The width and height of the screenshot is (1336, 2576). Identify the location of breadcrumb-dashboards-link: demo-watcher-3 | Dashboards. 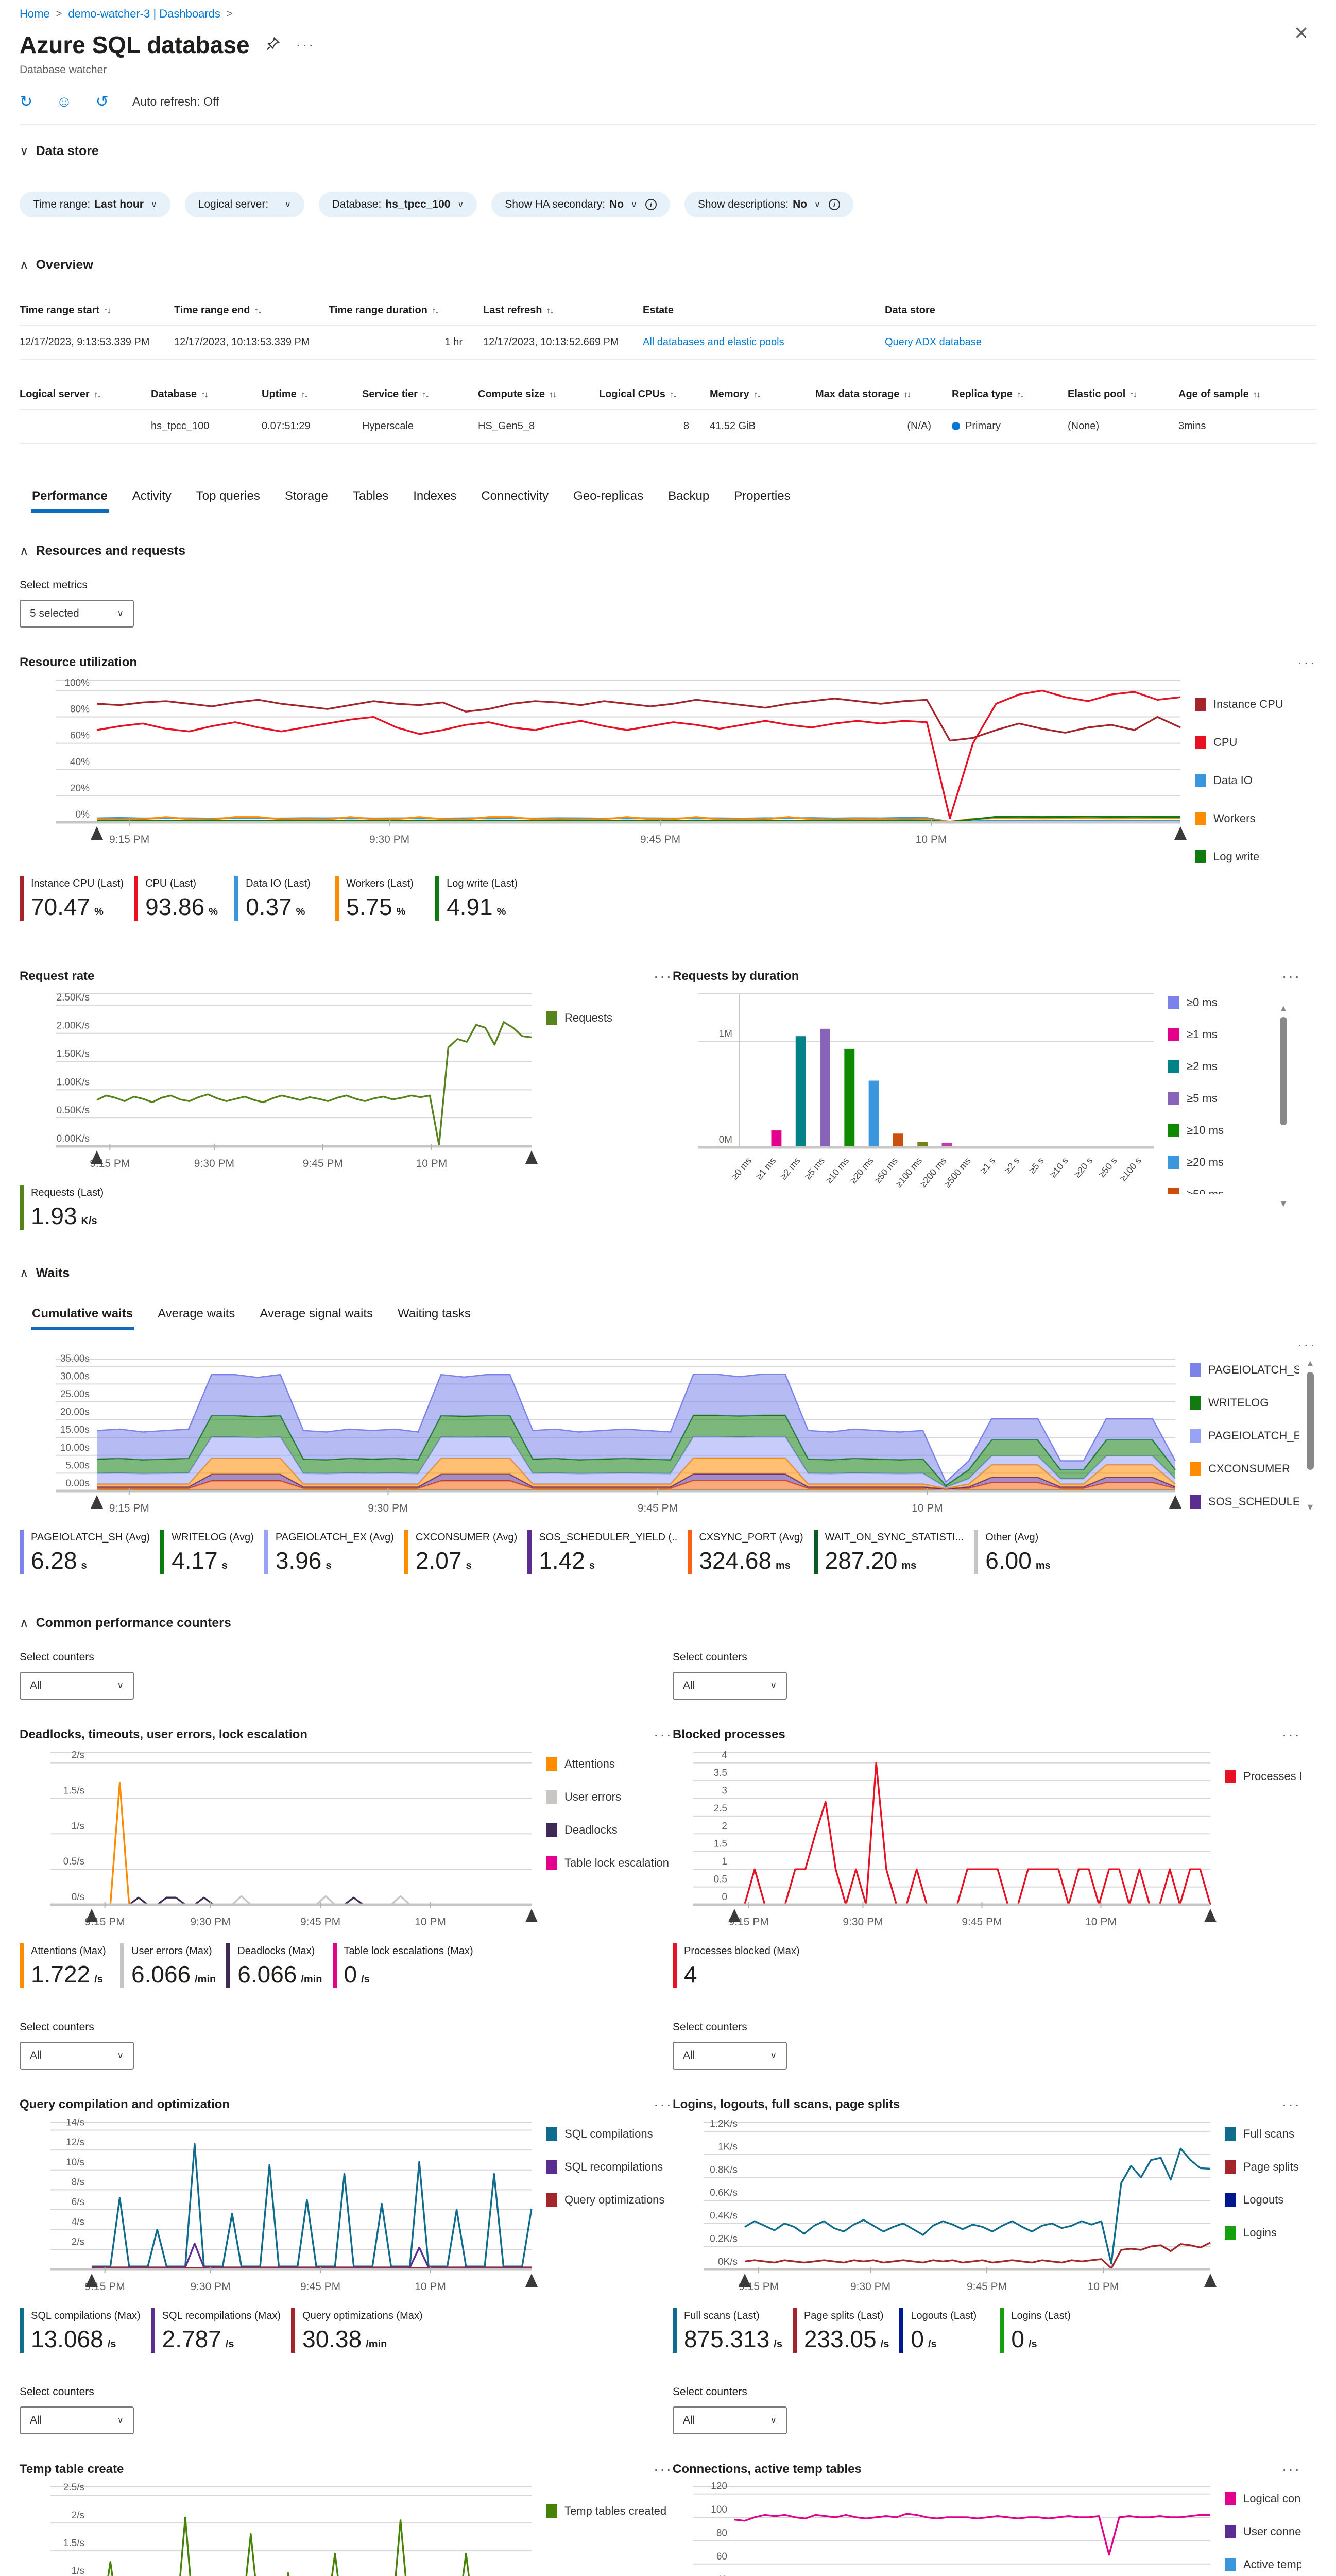
(144, 13).